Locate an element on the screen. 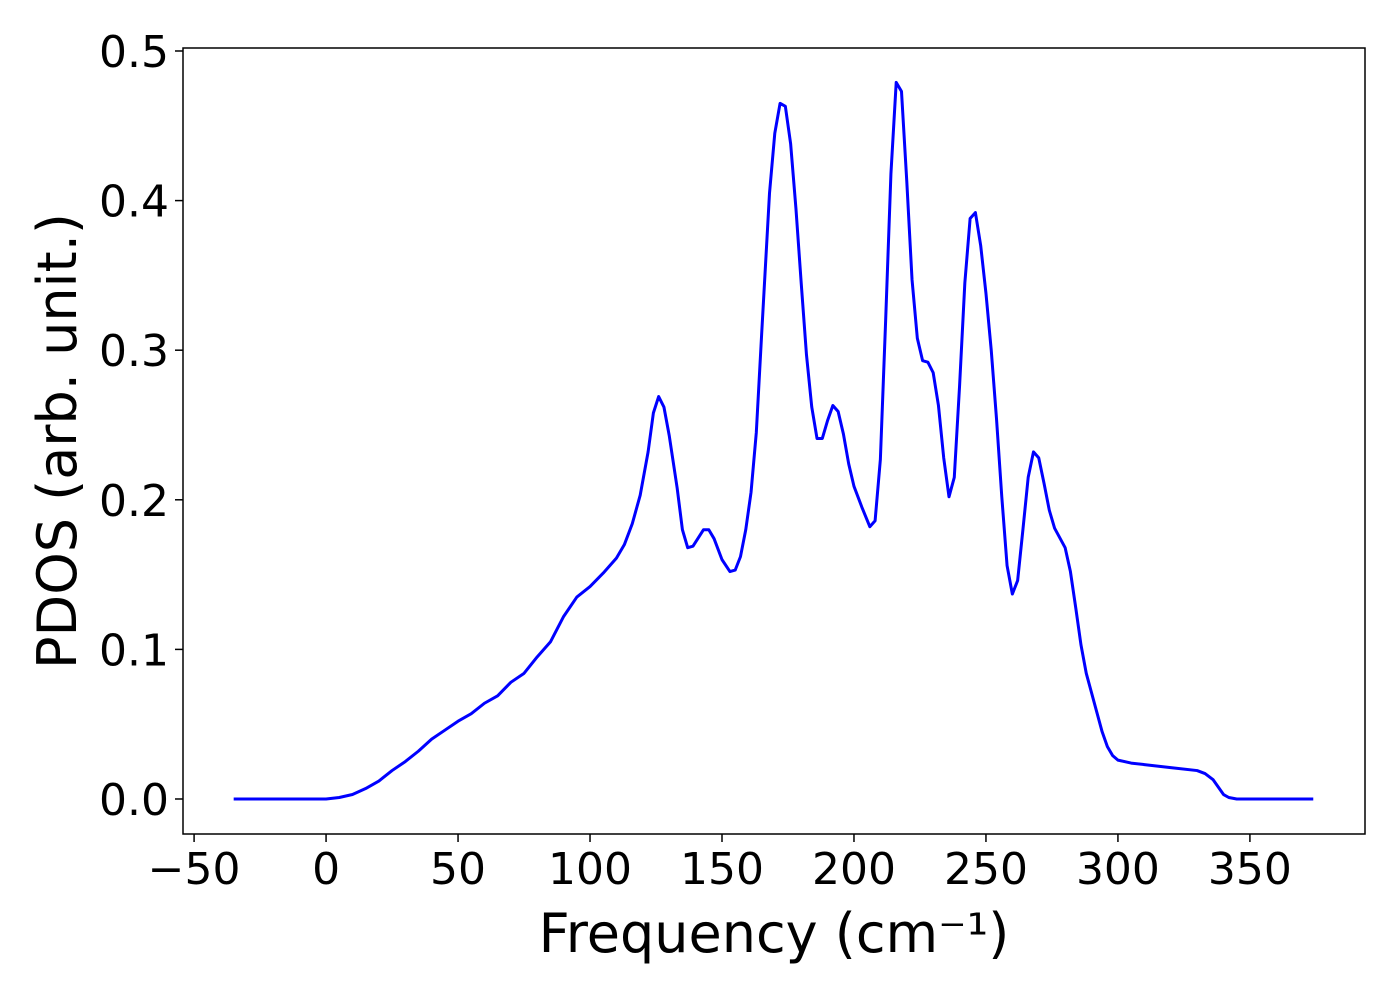  y-tick-label: 0.3 is located at coordinates (134, 351).